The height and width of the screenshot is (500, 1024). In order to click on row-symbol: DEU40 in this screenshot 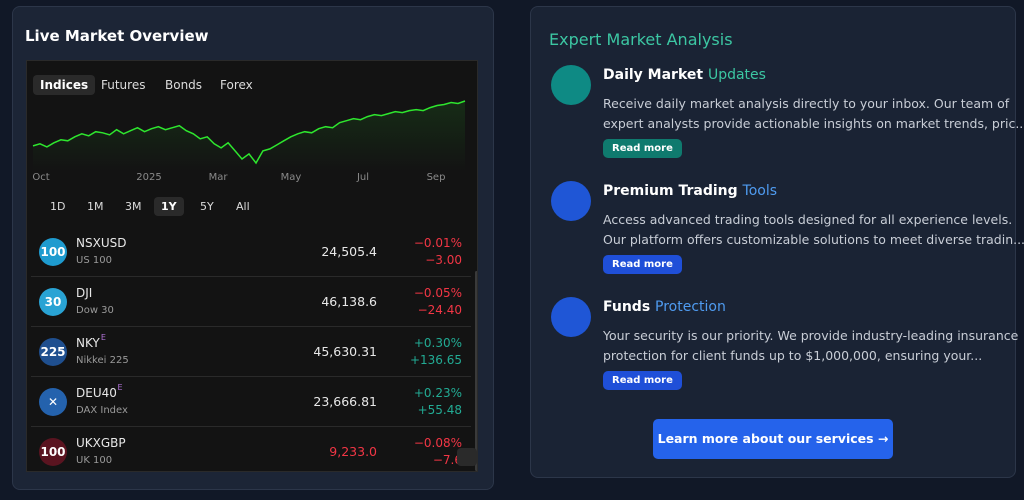, I will do `click(96, 393)`.